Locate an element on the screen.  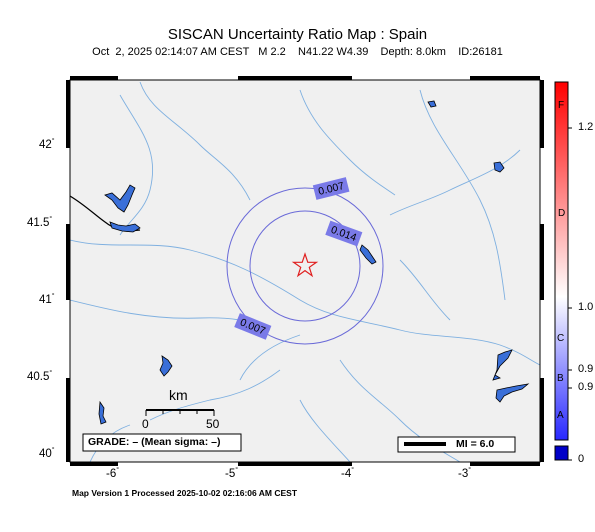
scale-label-0: 0 is located at coordinates (145, 424).